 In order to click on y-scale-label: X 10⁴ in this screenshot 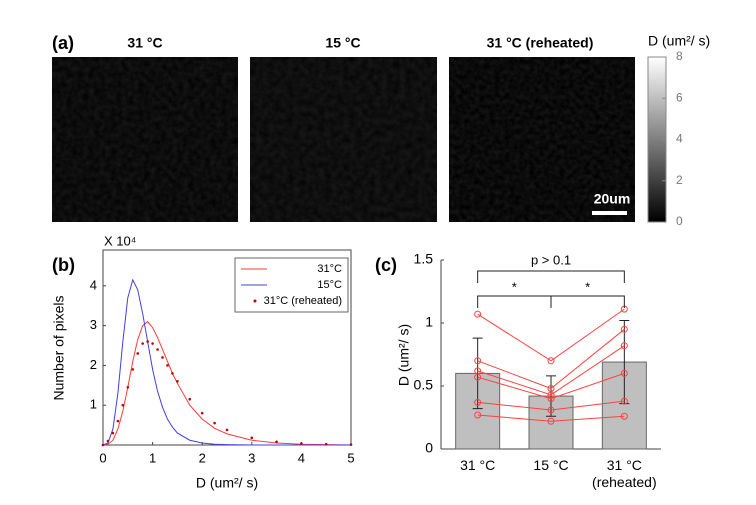, I will do `click(120, 240)`.